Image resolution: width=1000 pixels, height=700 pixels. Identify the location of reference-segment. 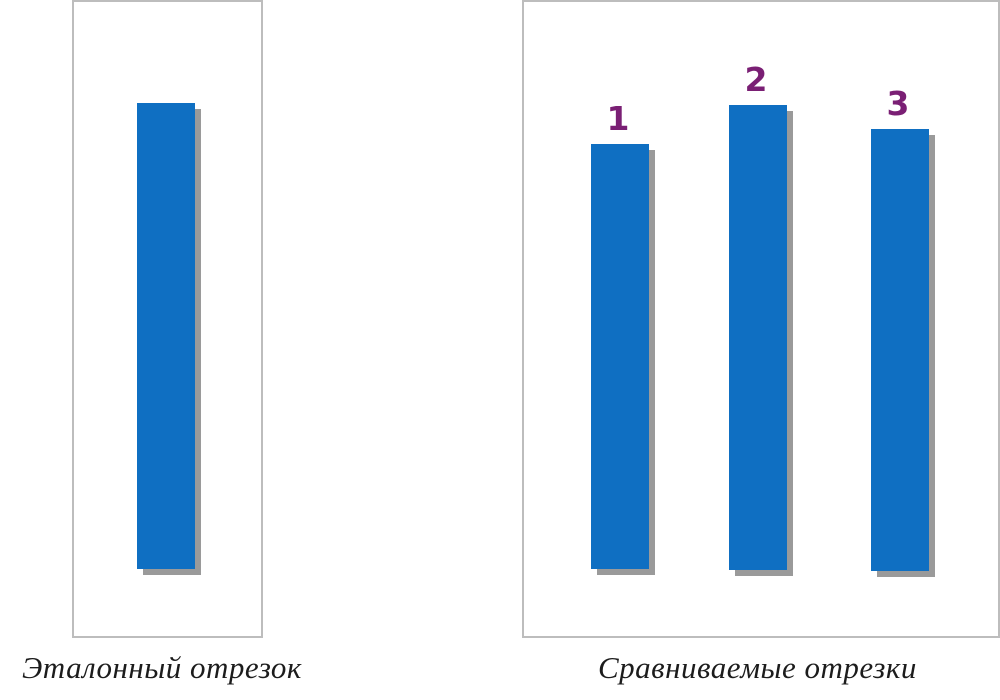
(169, 339).